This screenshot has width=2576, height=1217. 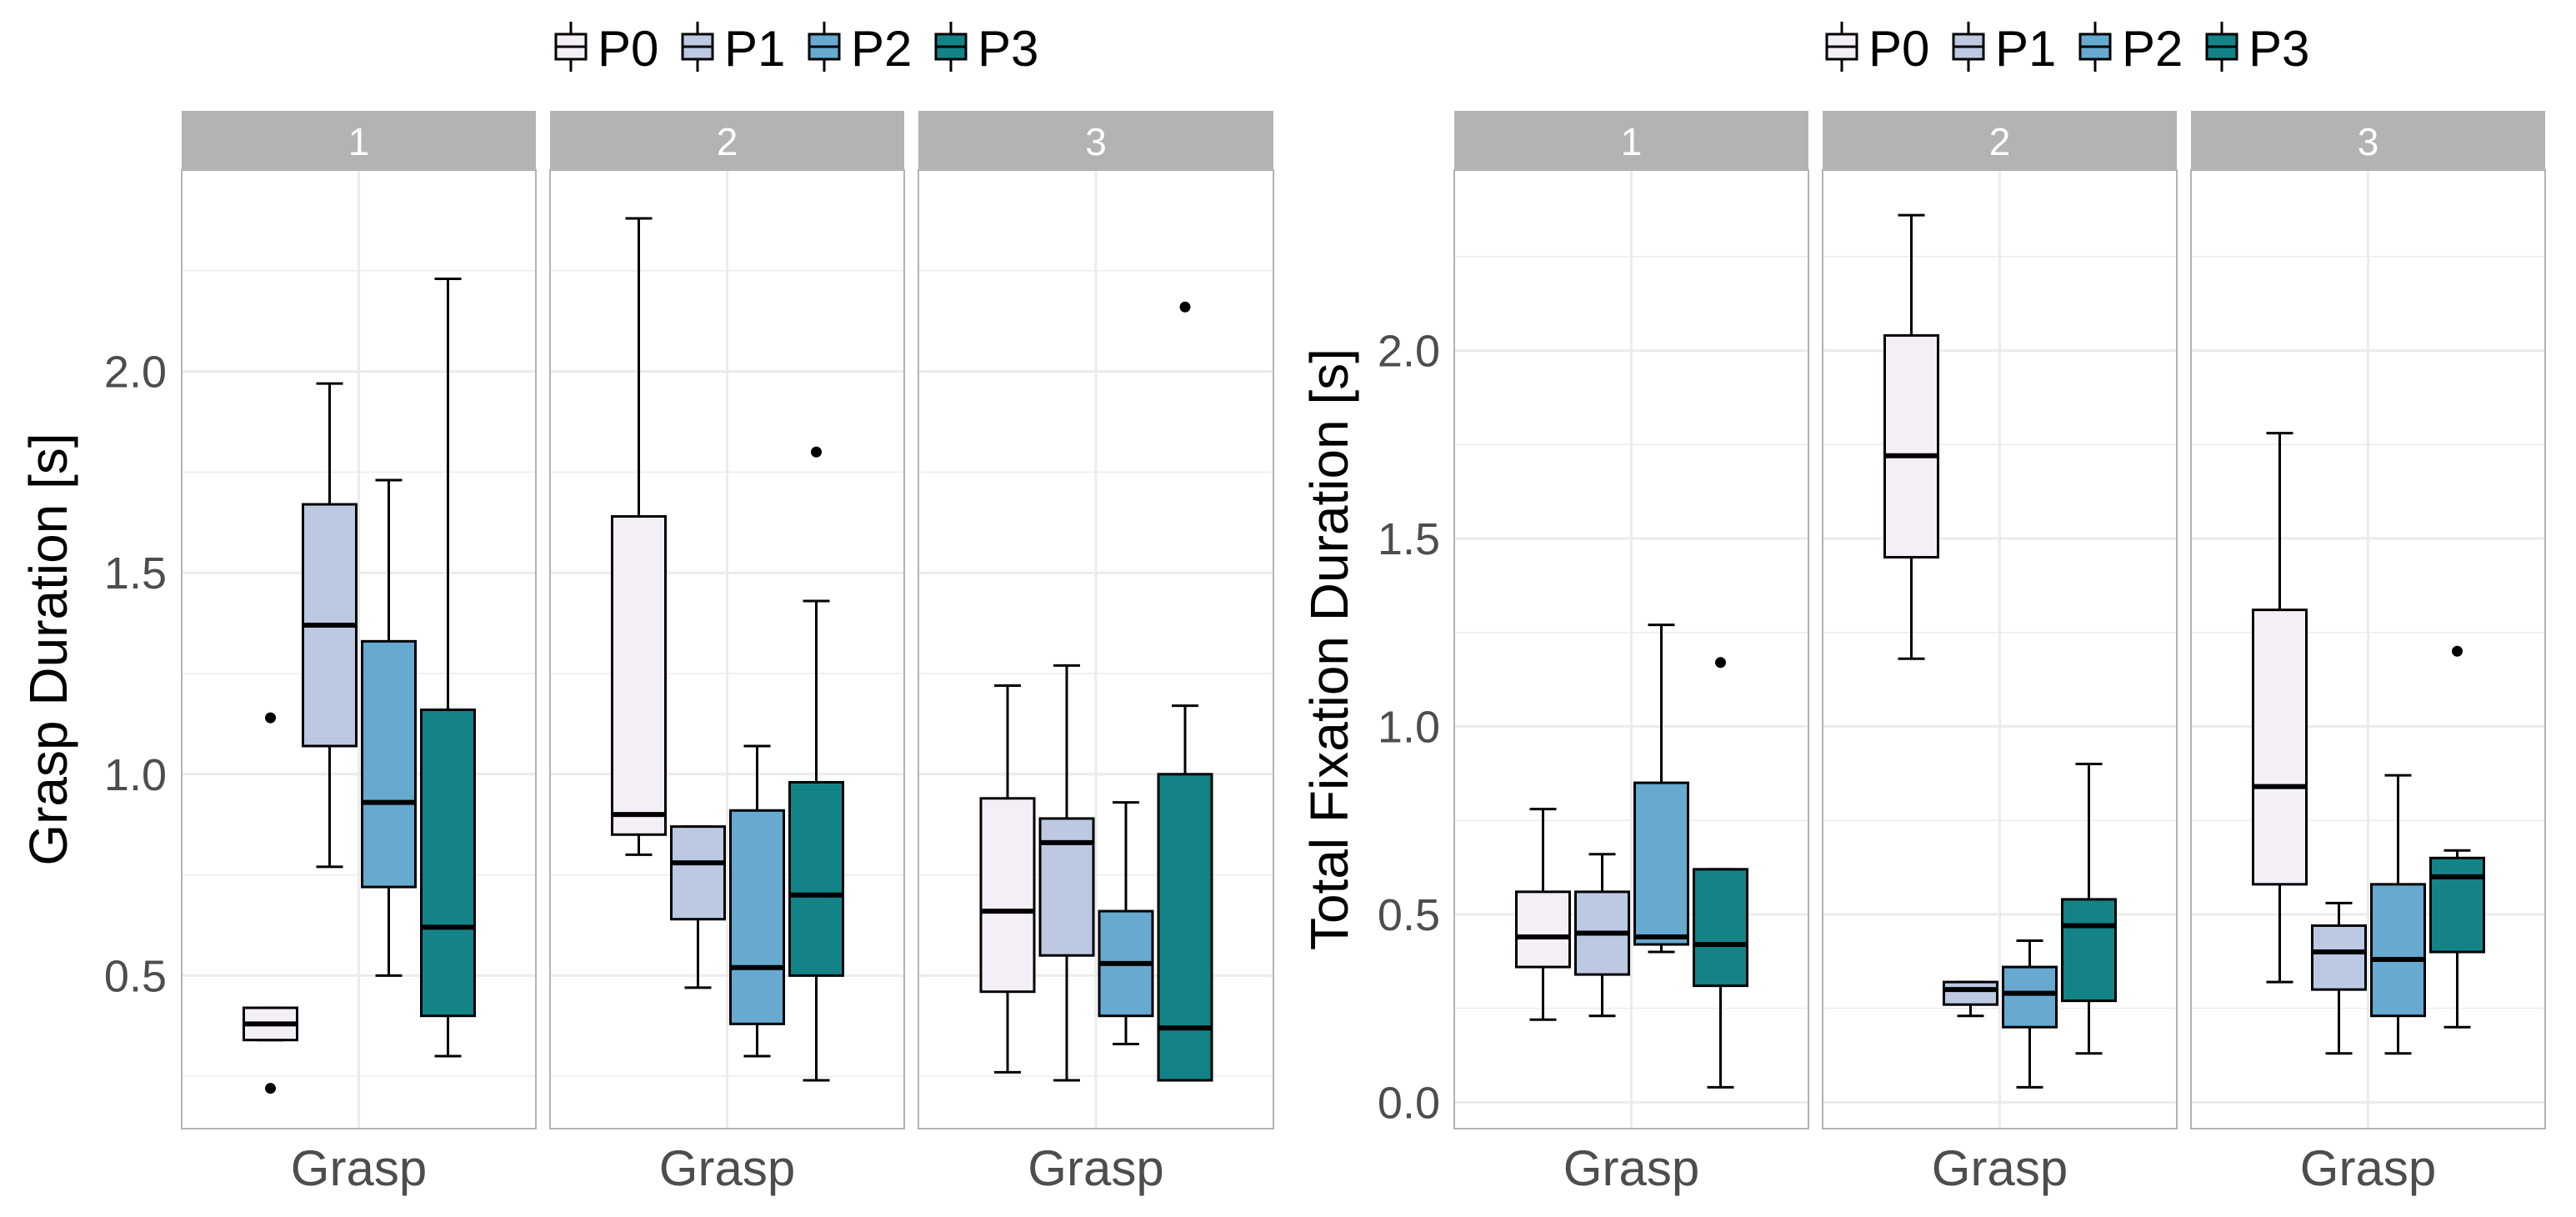 I want to click on y-axis-title: Grasp Duration [s], so click(x=48, y=649).